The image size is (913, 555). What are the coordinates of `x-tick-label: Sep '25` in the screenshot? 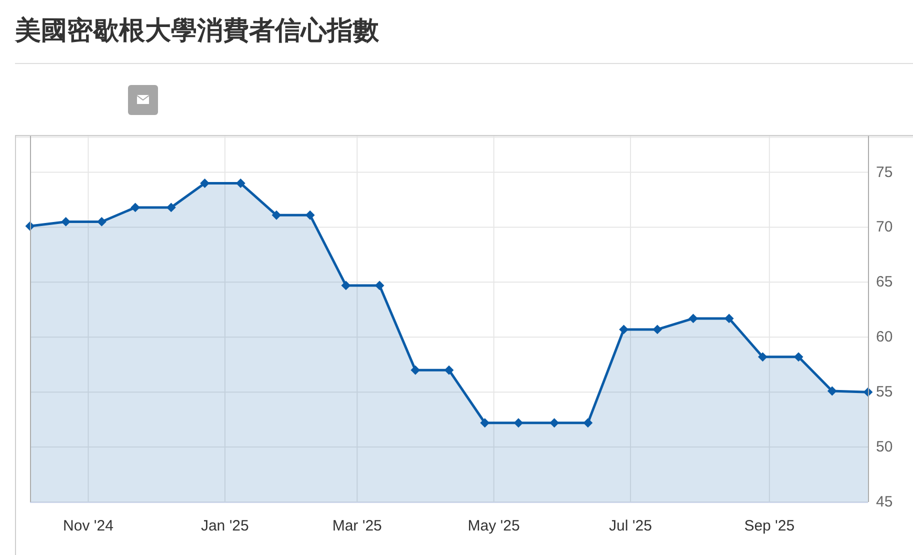 It's located at (769, 526).